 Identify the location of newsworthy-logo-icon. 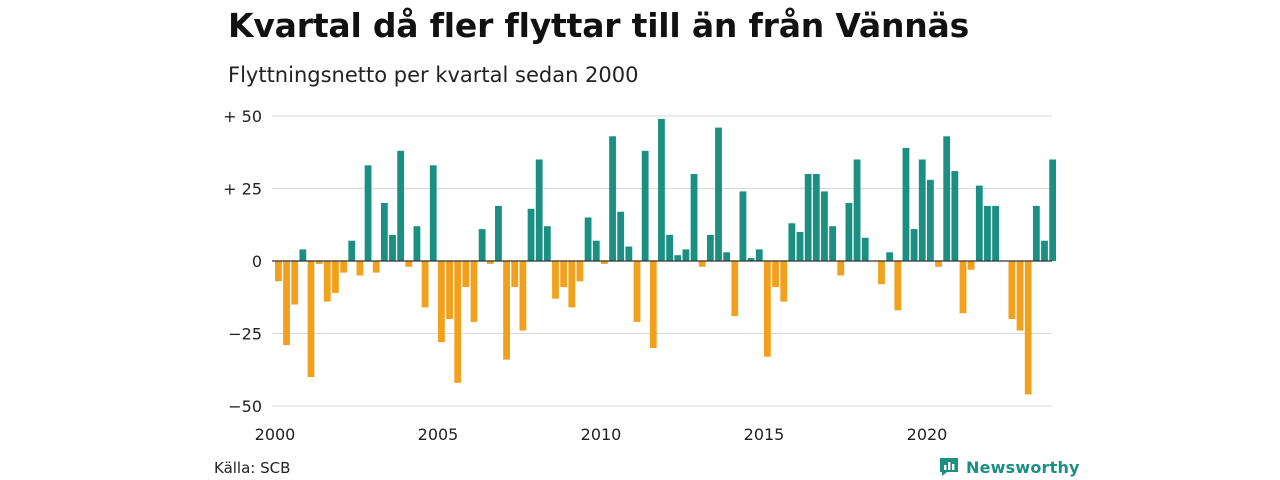
(949, 467).